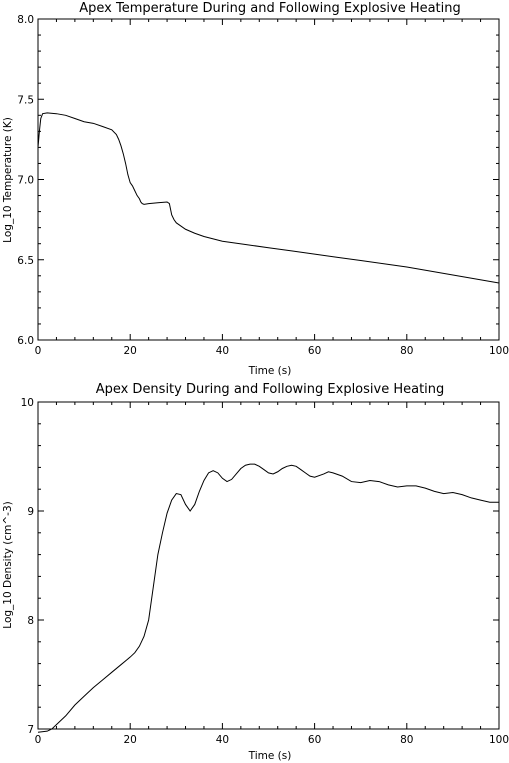  I want to click on density-y-tick-label: 7, so click(30, 730).